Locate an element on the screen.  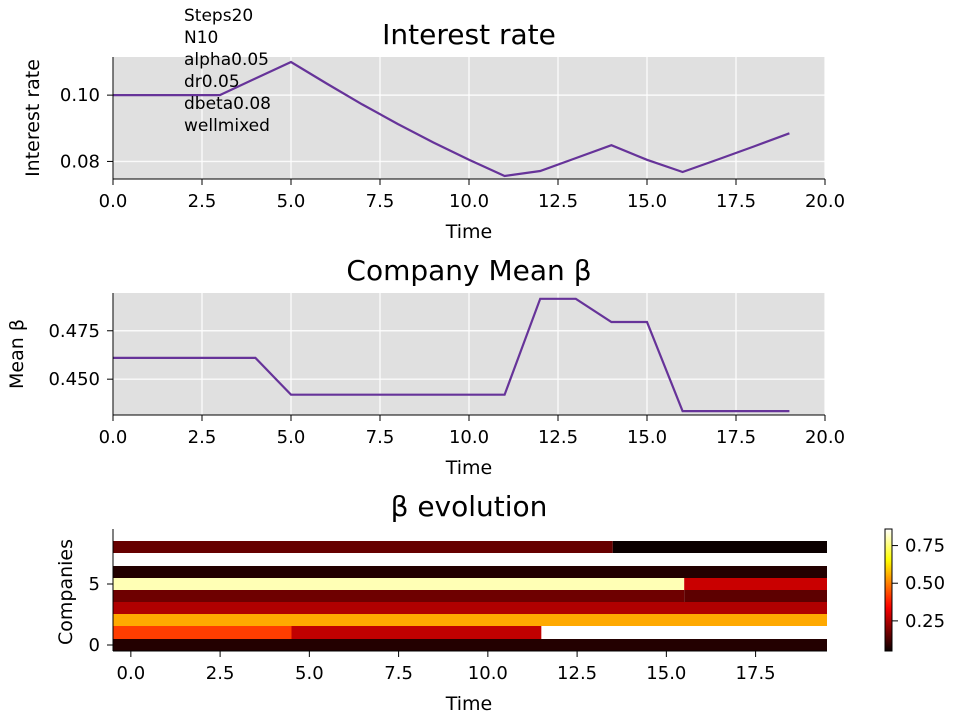
annotation-line: Steps20 is located at coordinates (218, 16).